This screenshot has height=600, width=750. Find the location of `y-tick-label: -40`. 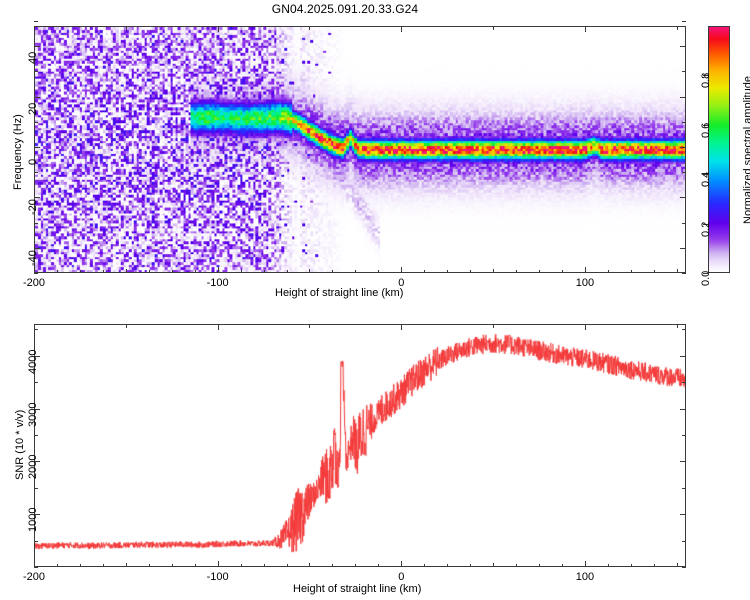

y-tick-label: -40 is located at coordinates (33, 257).